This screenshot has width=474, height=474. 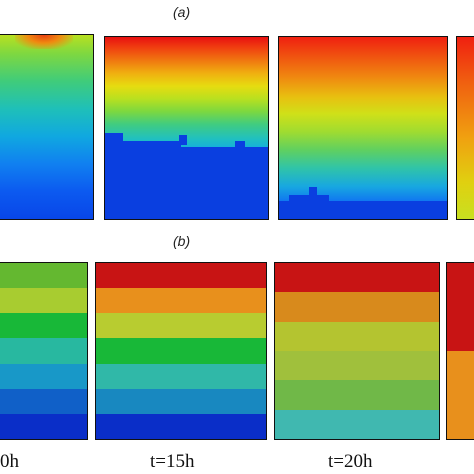 I want to click on panel-label-b: (b), so click(x=182, y=241).